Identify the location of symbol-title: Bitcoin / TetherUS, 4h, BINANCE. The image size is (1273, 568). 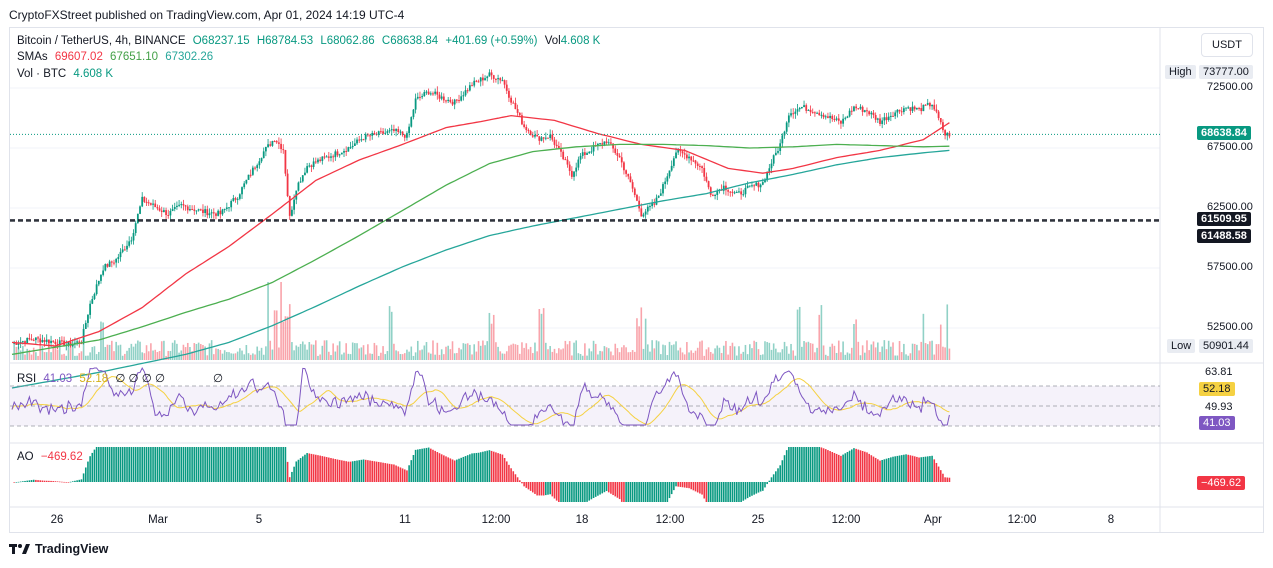
(101, 41).